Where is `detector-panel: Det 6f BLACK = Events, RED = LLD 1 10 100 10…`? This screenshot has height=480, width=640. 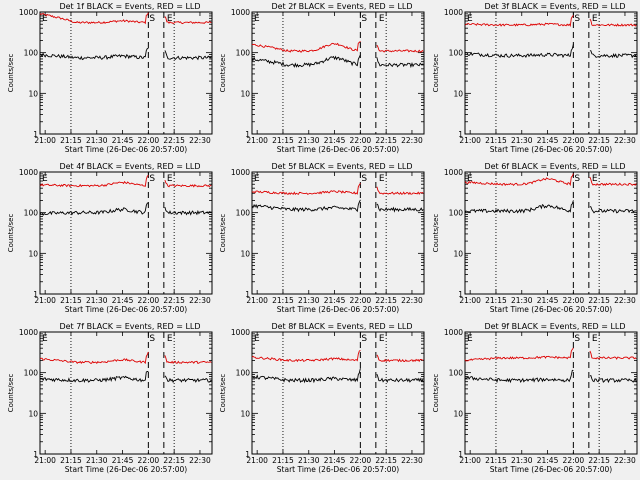
detector-panel: Det 6f BLACK = Events, RED = LLD 1 10 100 10… is located at coordinates (535, 238).